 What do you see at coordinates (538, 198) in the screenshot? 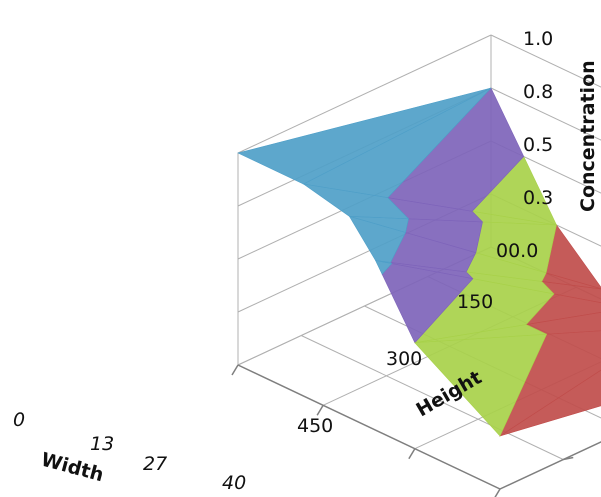
I see `concentration-tick-label: 0.3` at bounding box center [538, 198].